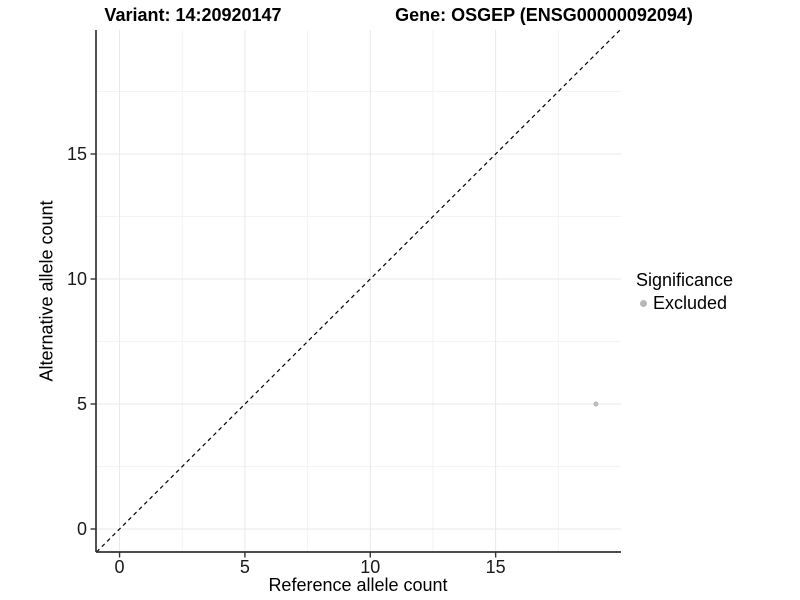  What do you see at coordinates (358, 585) in the screenshot?
I see `x-axis-title: Reference allele count` at bounding box center [358, 585].